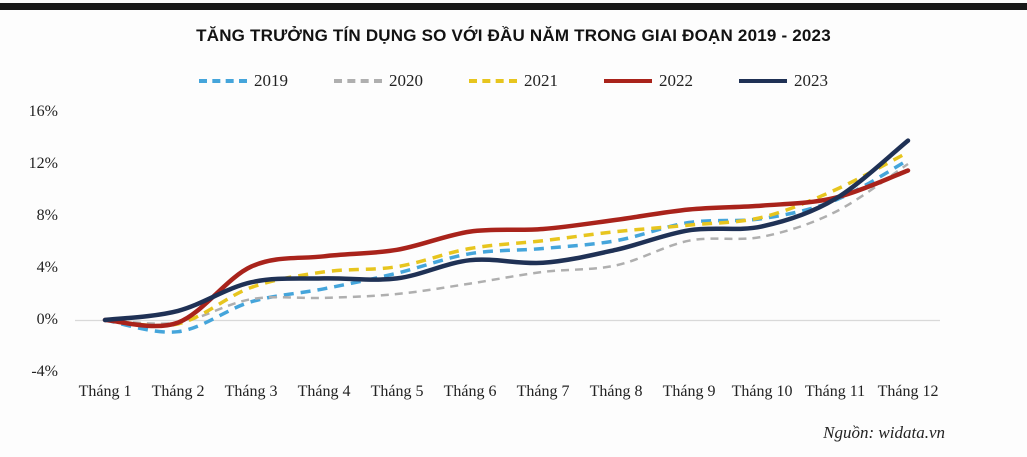  I want to click on legend-item-2023: 2023, so click(783, 81).